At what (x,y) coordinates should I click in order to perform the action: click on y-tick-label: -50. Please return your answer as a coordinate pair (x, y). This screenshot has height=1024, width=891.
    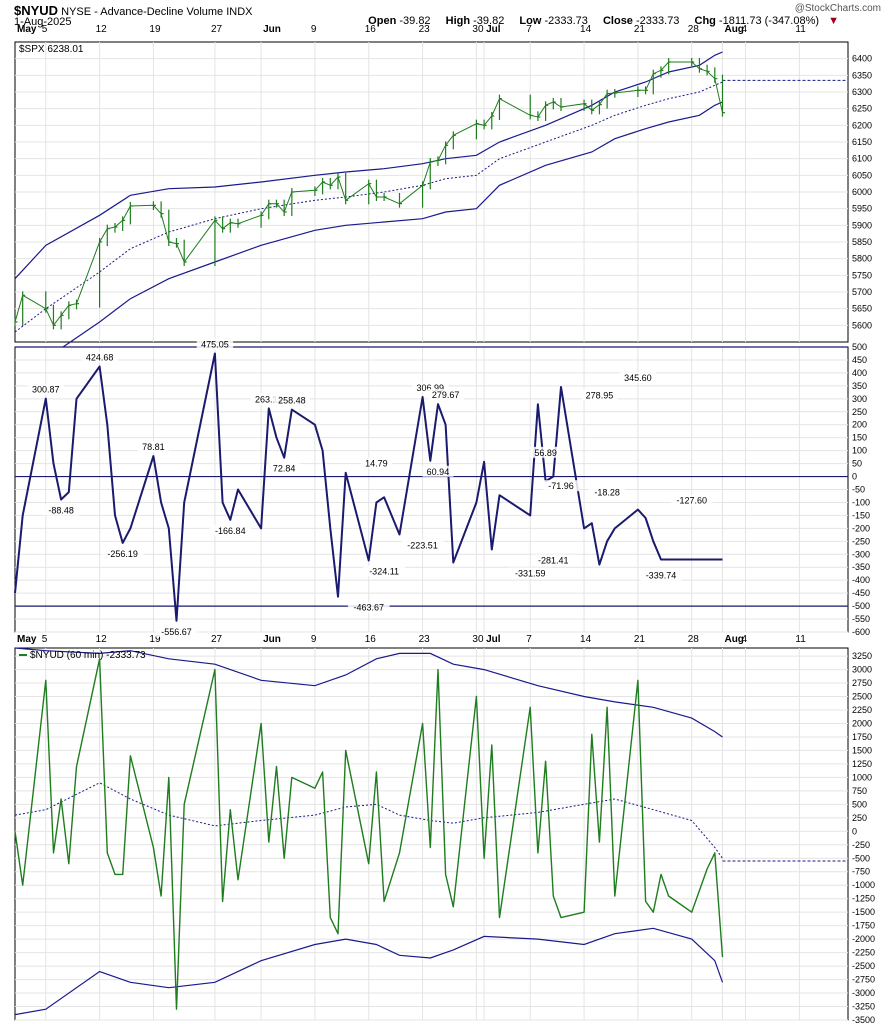
    Looking at the image, I should click on (858, 490).